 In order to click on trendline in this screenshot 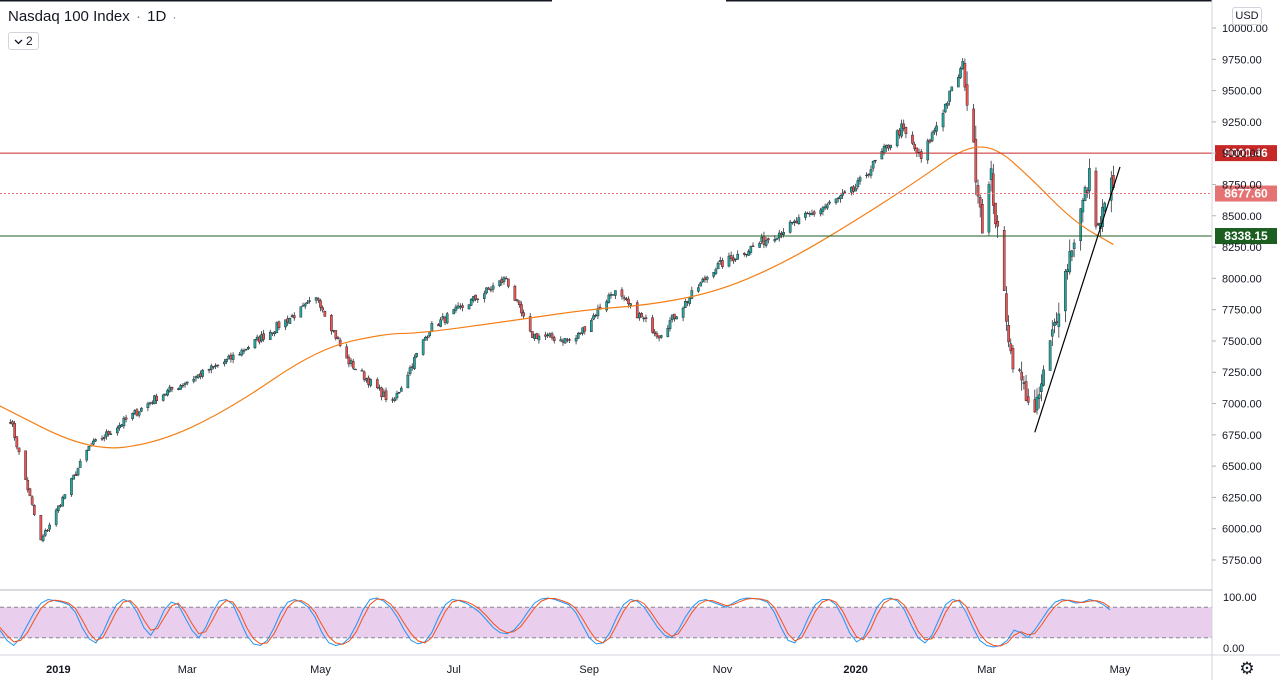, I will do `click(1077, 299)`.